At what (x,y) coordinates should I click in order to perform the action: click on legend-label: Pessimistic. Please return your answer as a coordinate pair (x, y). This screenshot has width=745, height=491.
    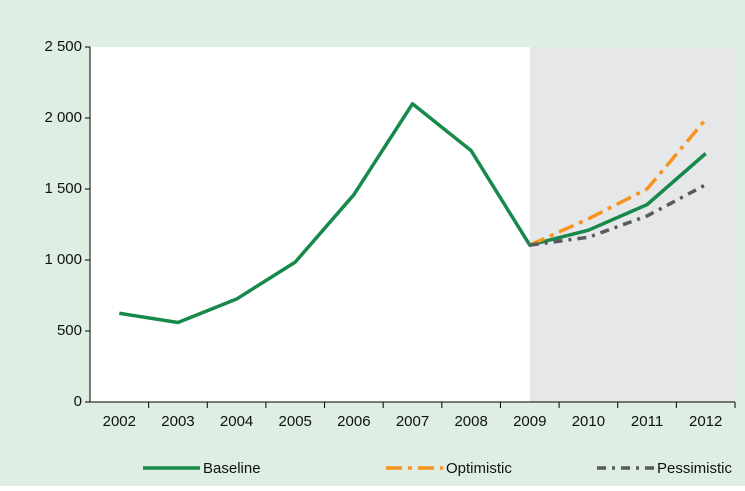
    Looking at the image, I should click on (695, 468).